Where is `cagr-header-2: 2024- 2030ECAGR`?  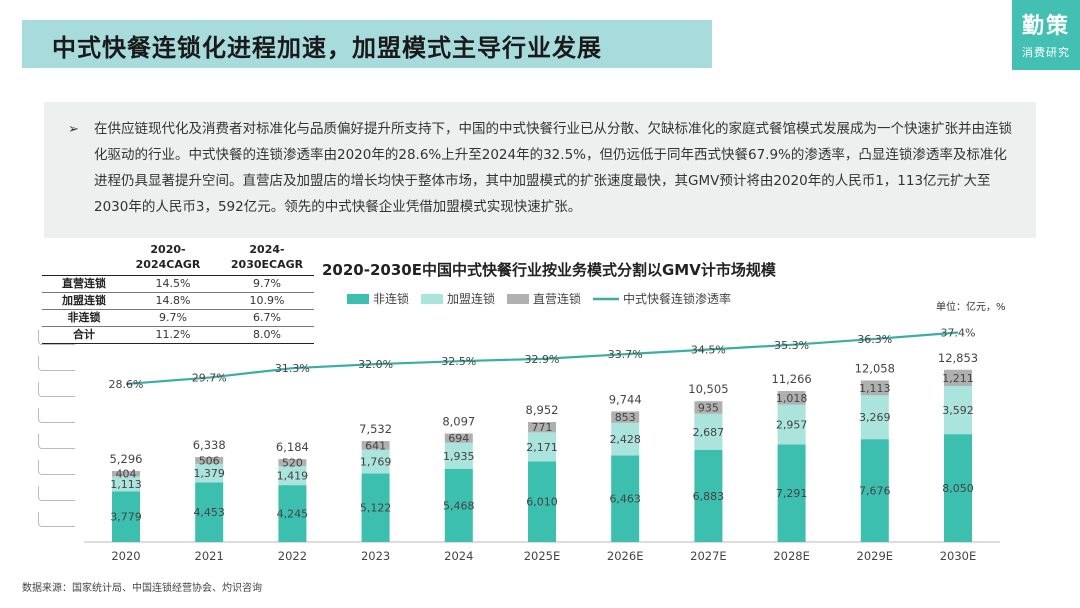 cagr-header-2: 2024- 2030ECAGR is located at coordinates (267, 257).